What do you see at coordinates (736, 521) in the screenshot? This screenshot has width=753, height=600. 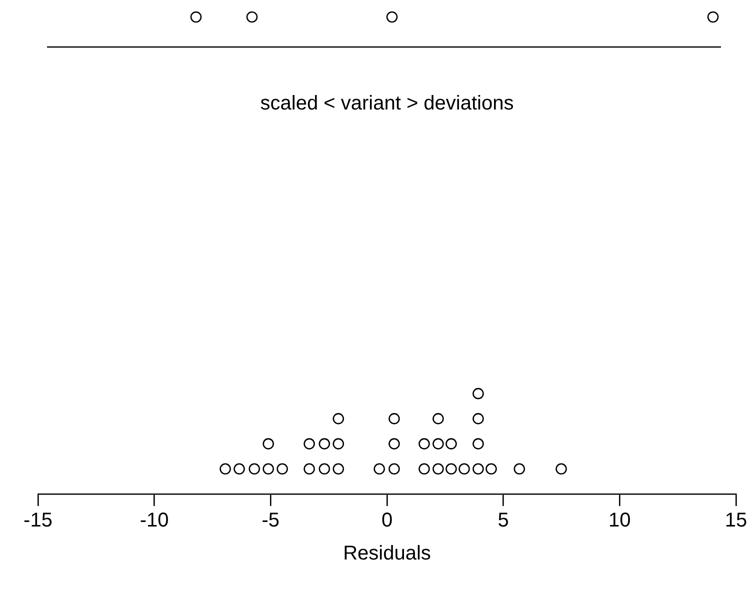 I see `x-tick-label: 15` at bounding box center [736, 521].